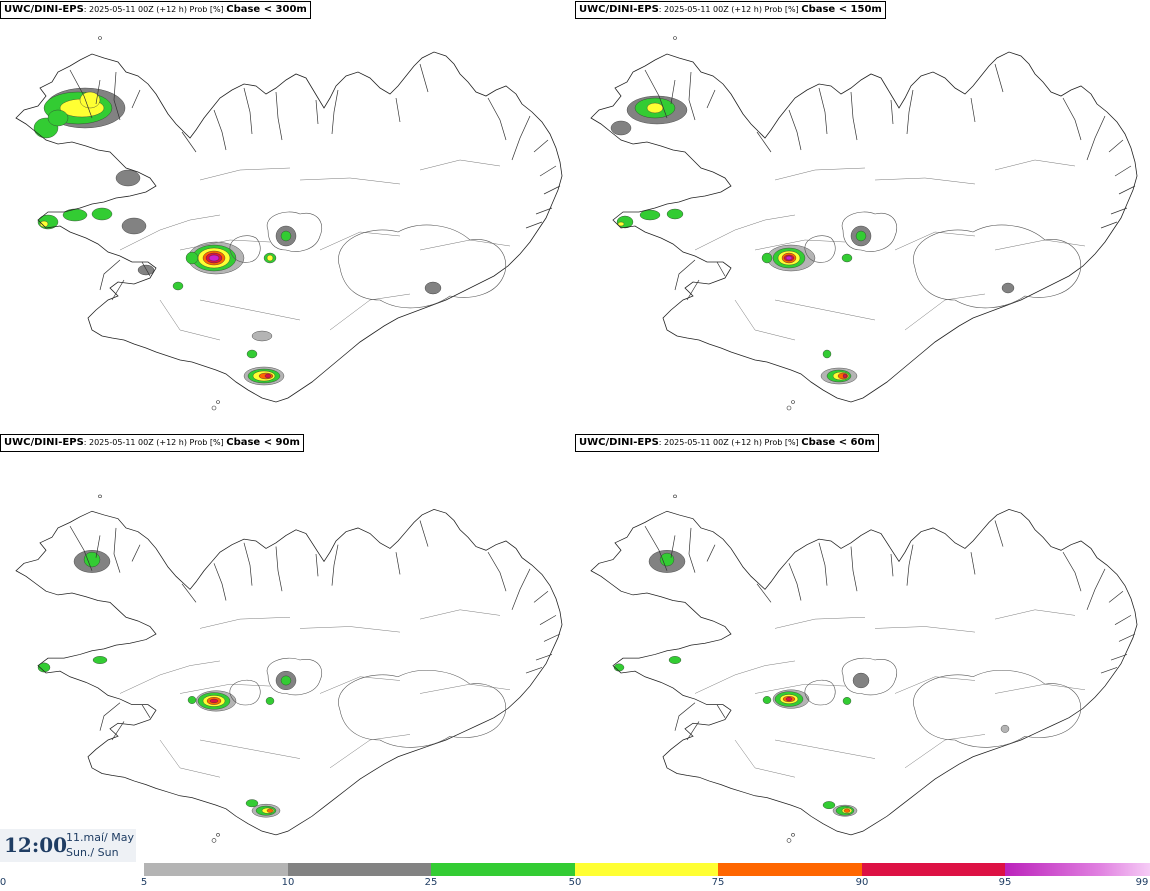  What do you see at coordinates (1142, 882) in the screenshot?
I see `colorbar-tick-label: 99` at bounding box center [1142, 882].